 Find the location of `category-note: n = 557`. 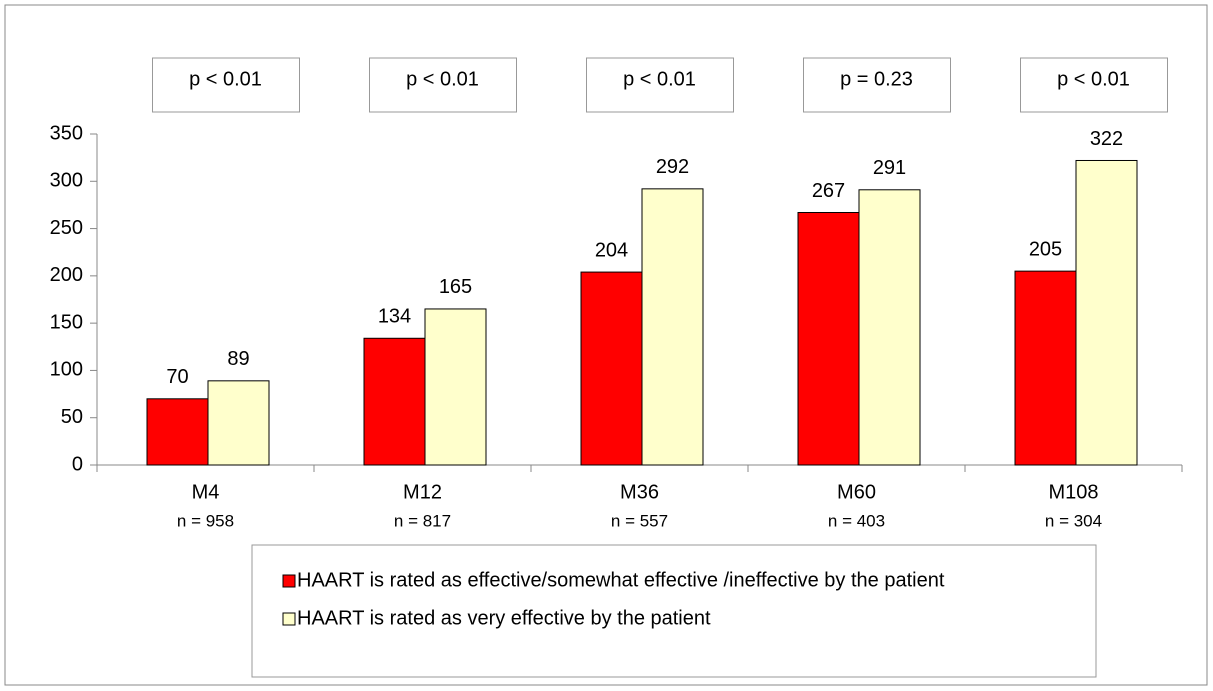

category-note: n = 557 is located at coordinates (639, 520).